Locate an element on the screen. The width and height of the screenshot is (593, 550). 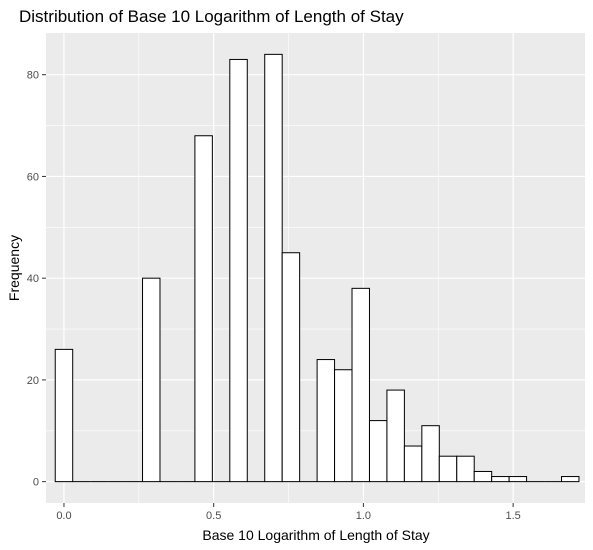
x-tick-label: 0.5 is located at coordinates (213, 516).